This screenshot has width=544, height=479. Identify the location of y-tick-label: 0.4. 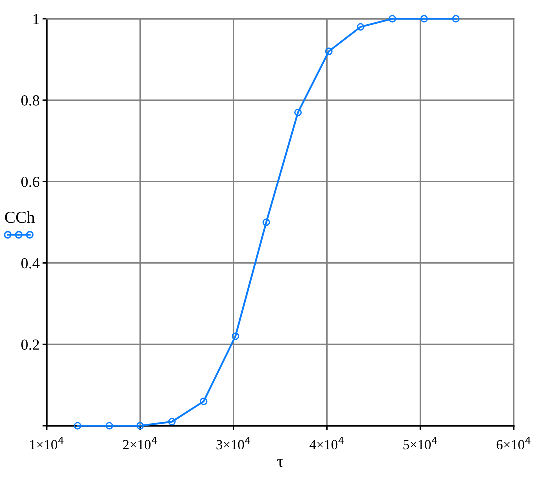
(31, 263).